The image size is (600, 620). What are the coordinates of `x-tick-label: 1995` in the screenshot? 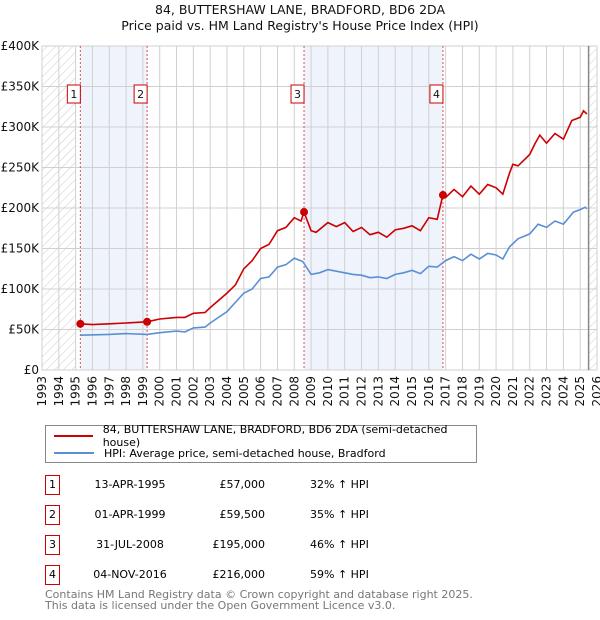 It's located at (76, 391).